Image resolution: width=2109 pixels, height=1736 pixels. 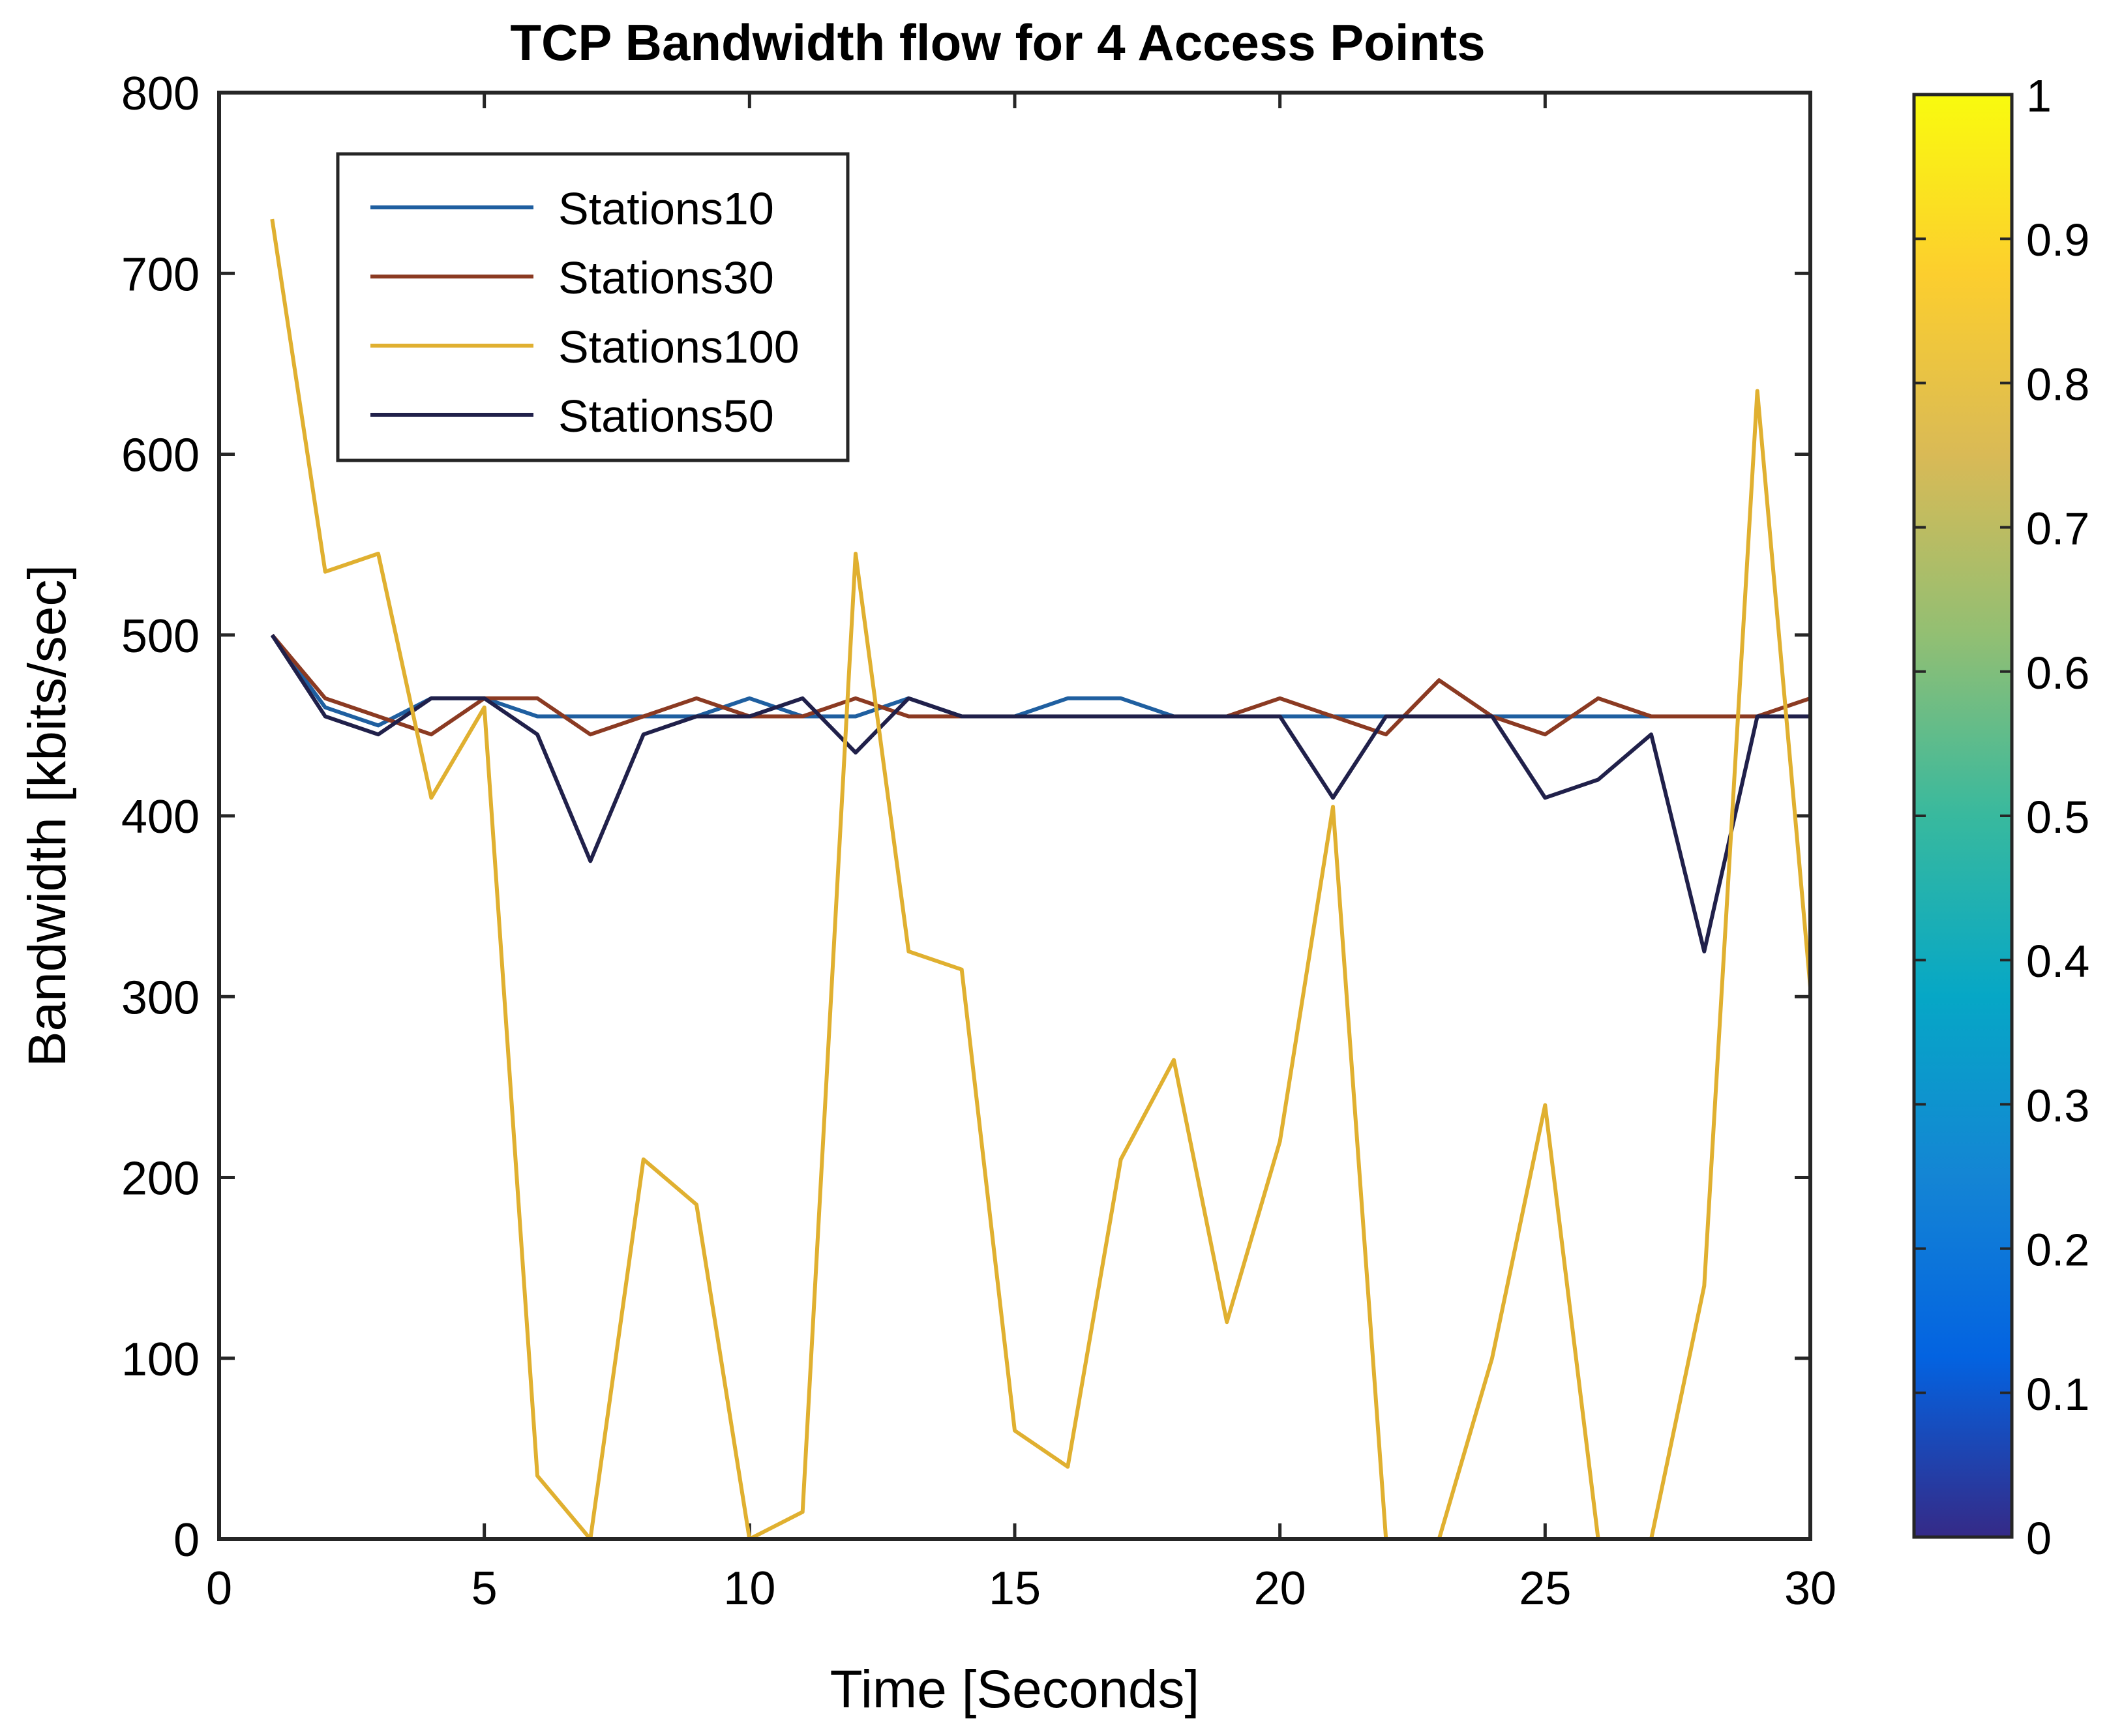 What do you see at coordinates (2039, 95) in the screenshot?
I see `colorbar-tick-label-10: 1` at bounding box center [2039, 95].